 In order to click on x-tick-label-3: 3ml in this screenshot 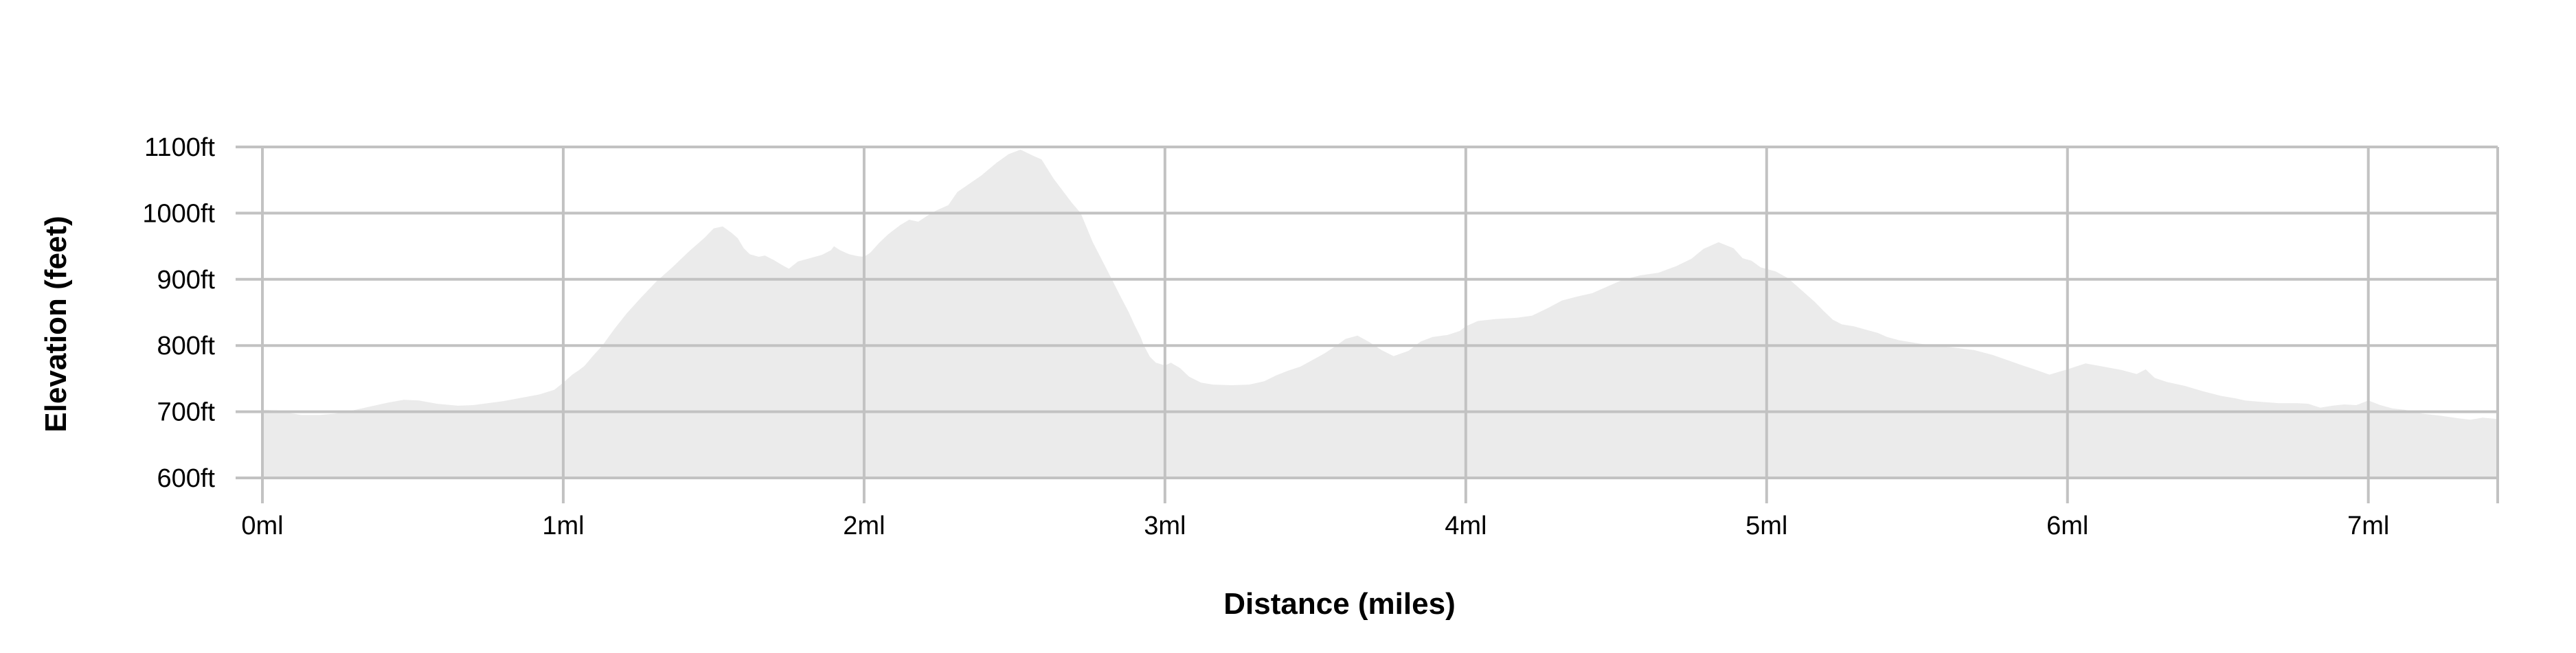, I will do `click(1165, 526)`.